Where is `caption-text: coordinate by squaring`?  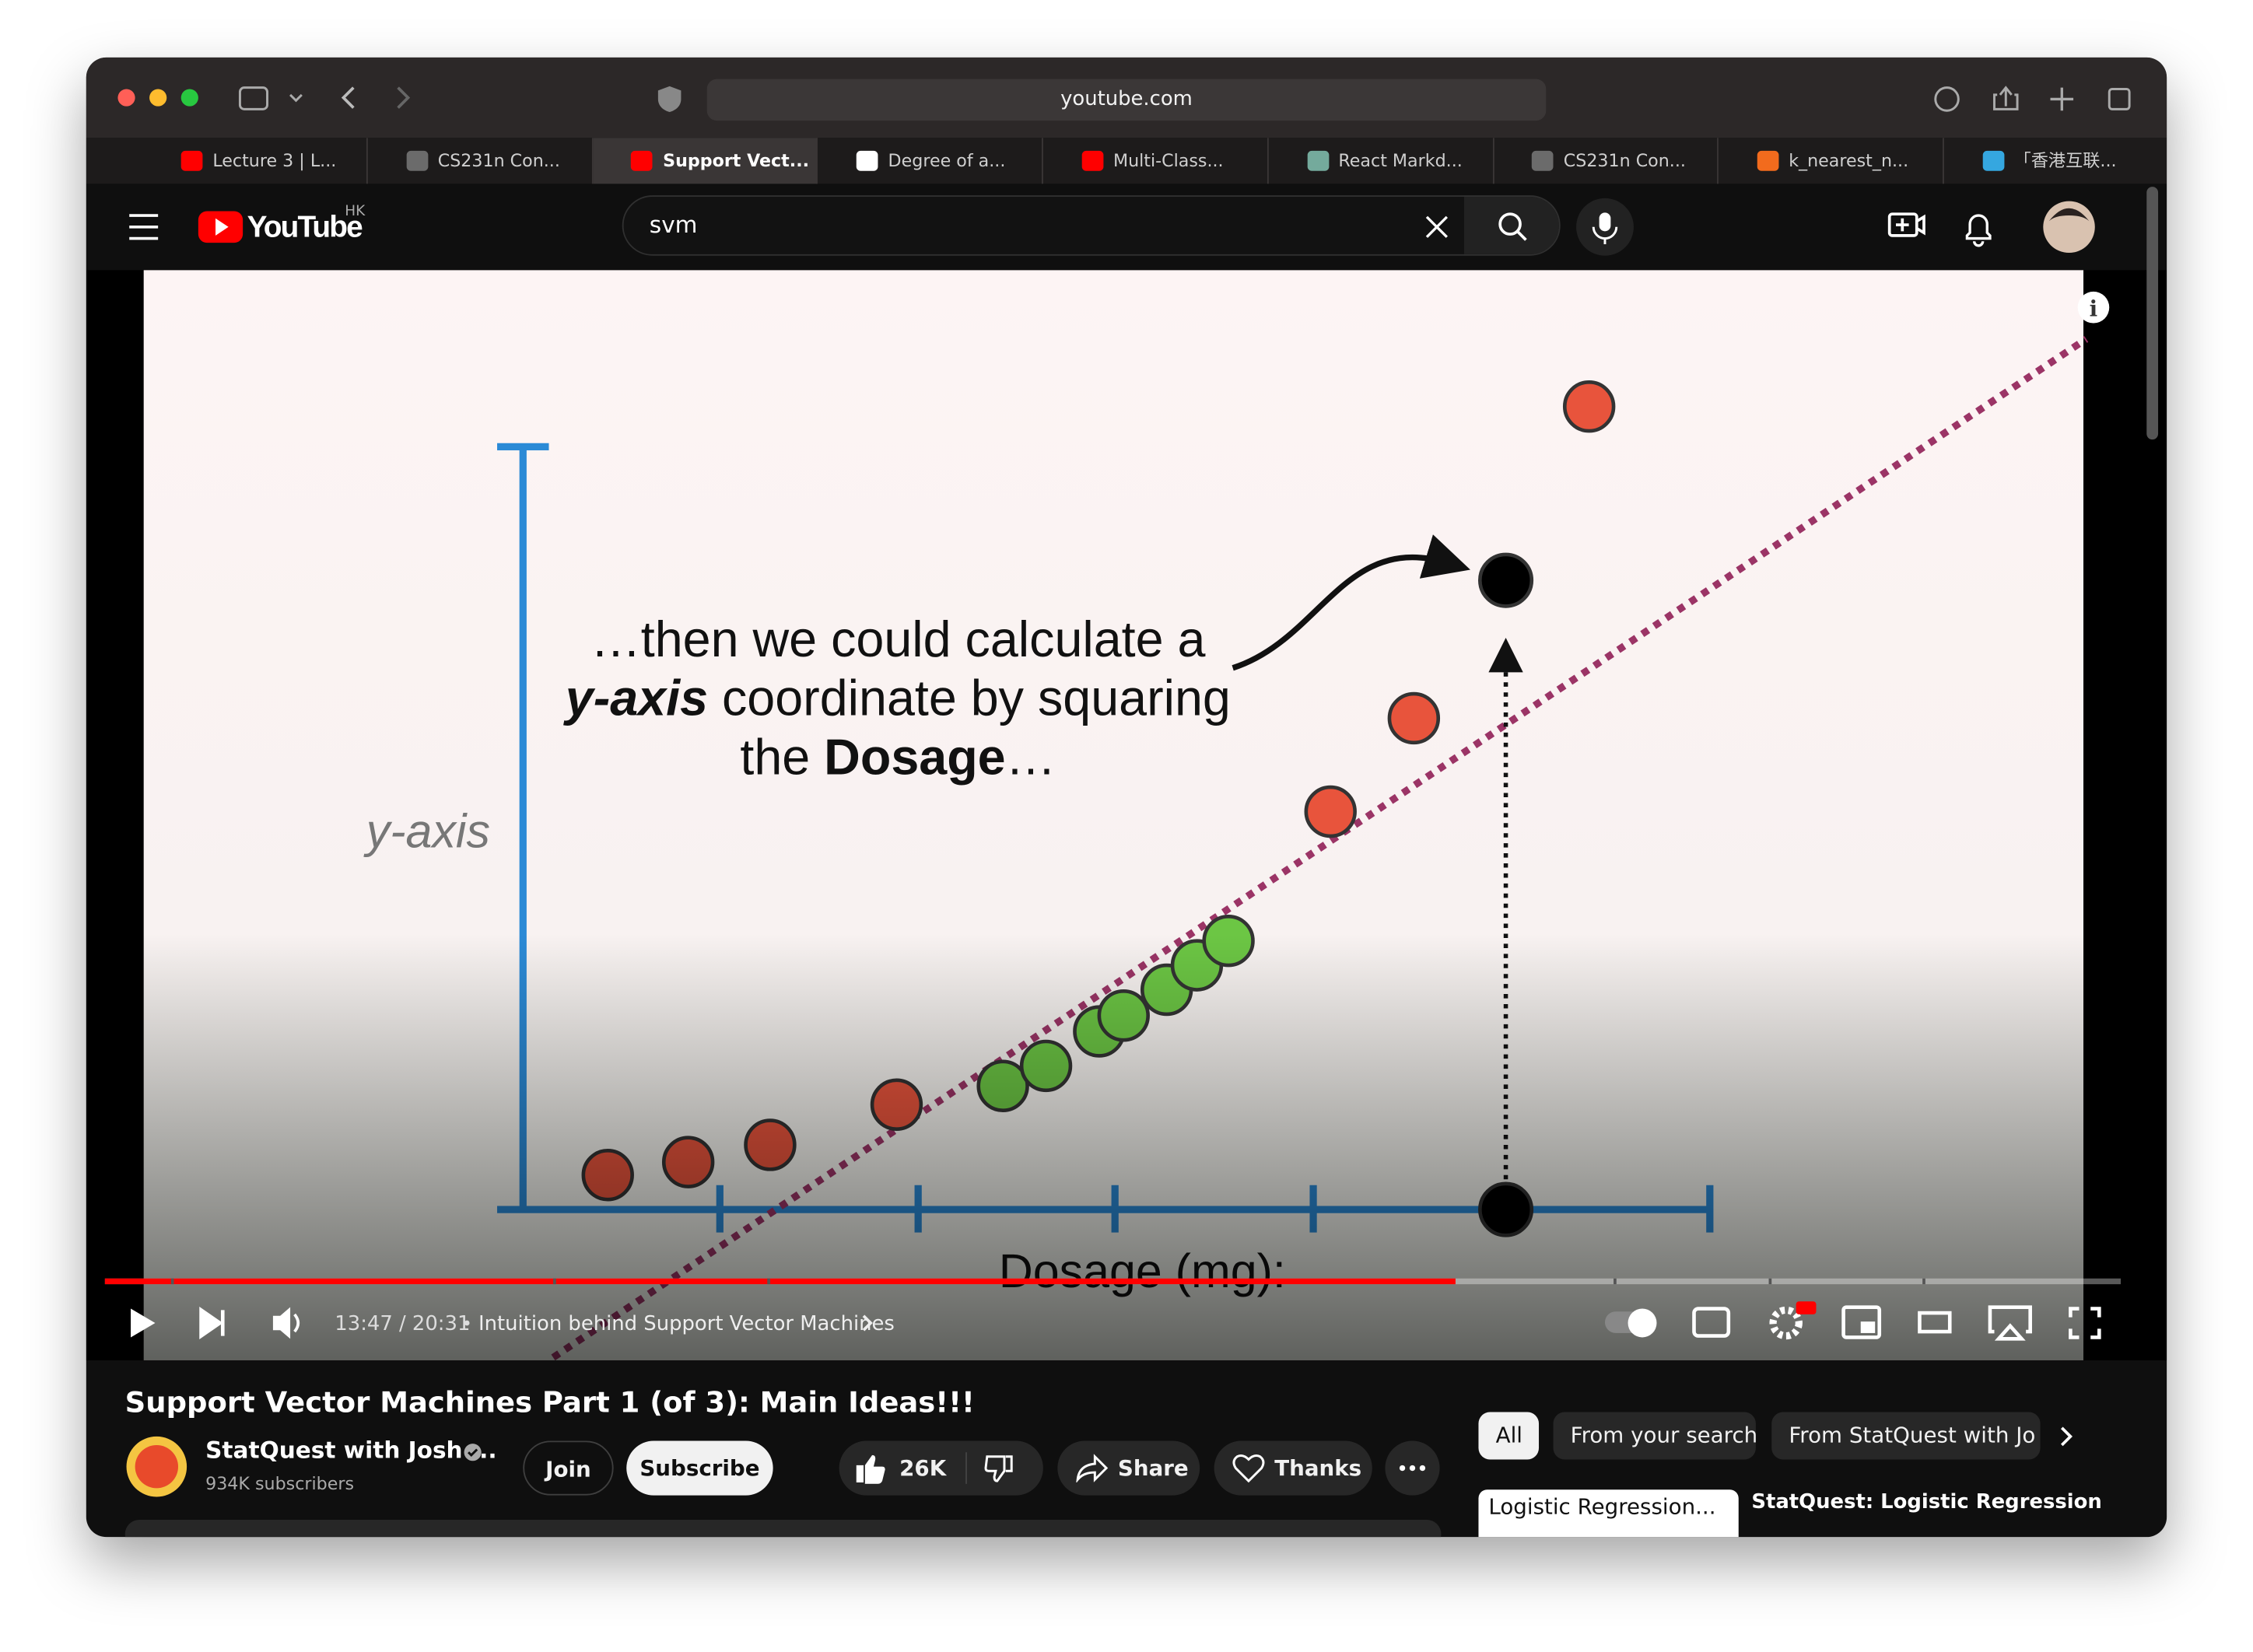 caption-text: coordinate by squaring is located at coordinates (969, 698).